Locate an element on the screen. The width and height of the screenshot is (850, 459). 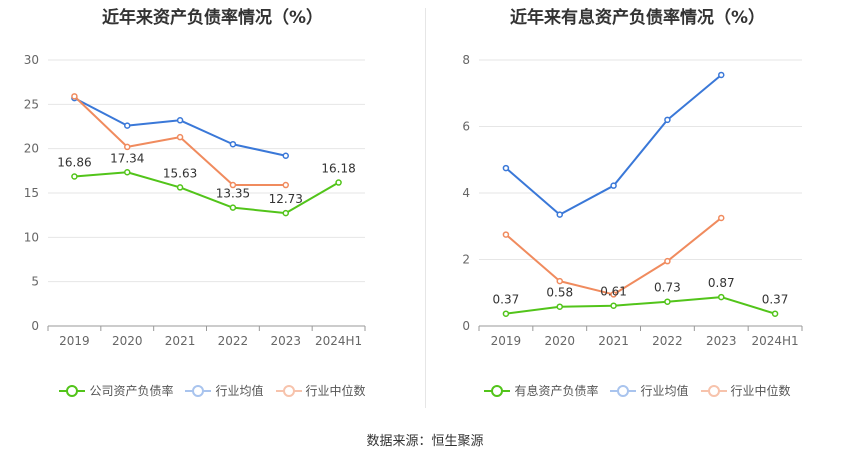
y-tick-label: 15 is located at coordinates (31, 193).